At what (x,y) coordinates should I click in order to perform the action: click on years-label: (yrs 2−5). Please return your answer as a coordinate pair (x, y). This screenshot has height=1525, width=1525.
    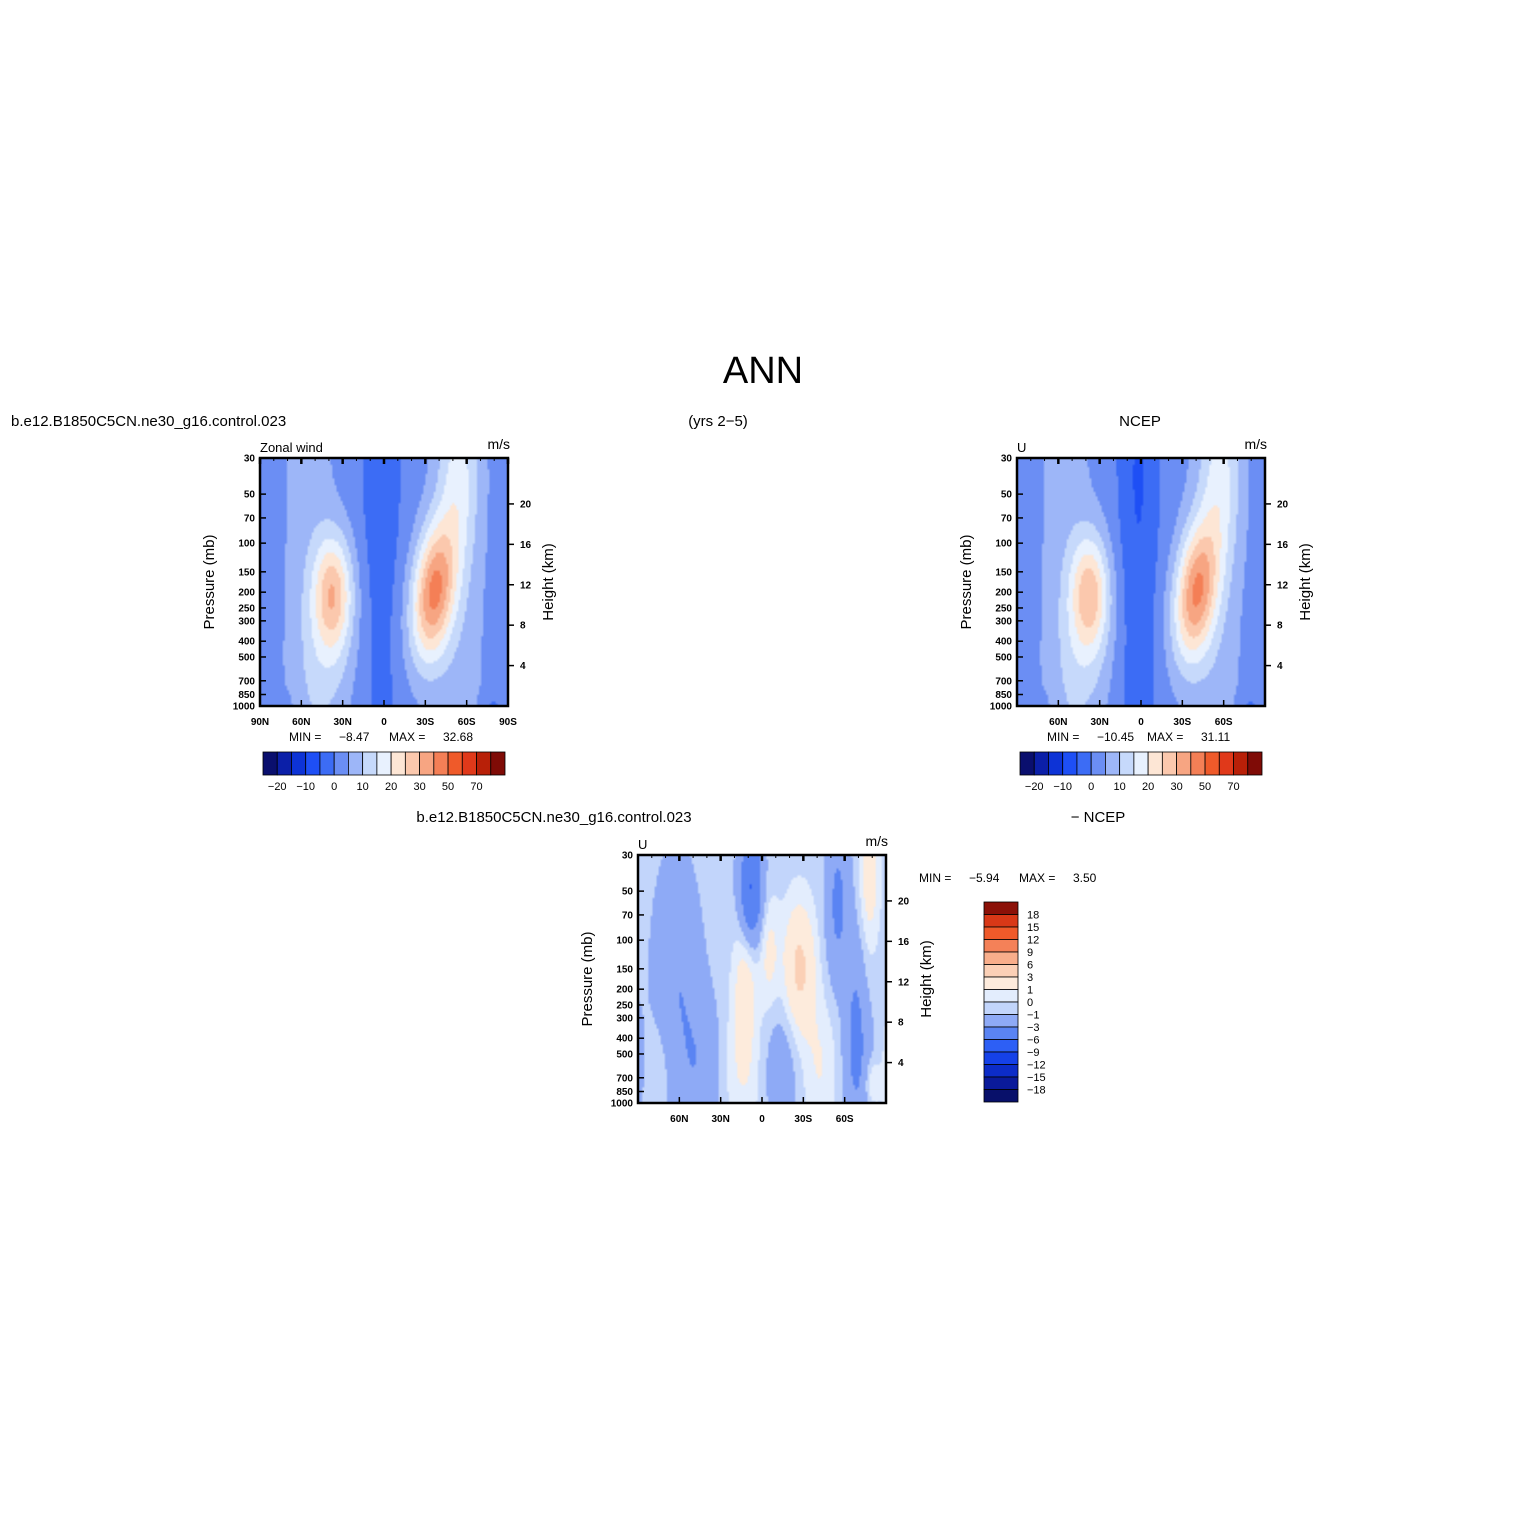
    Looking at the image, I should click on (718, 421).